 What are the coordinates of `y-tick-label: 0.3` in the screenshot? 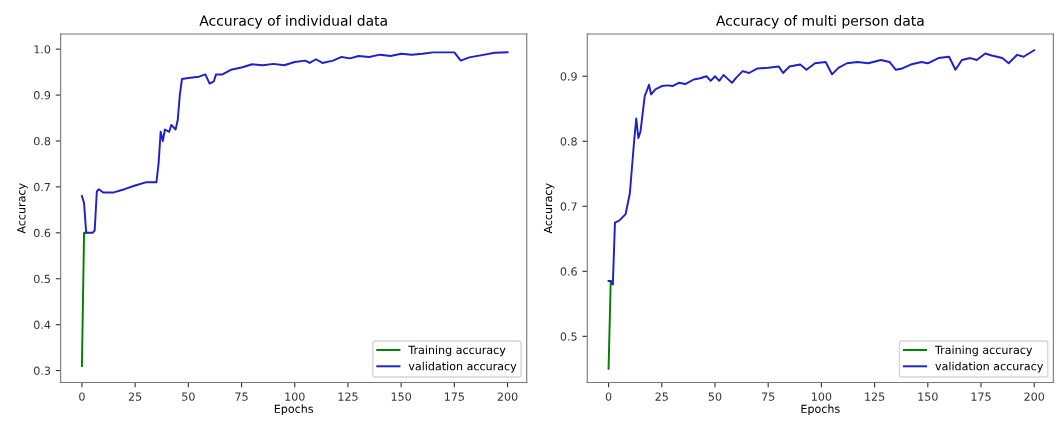 It's located at (42, 370).